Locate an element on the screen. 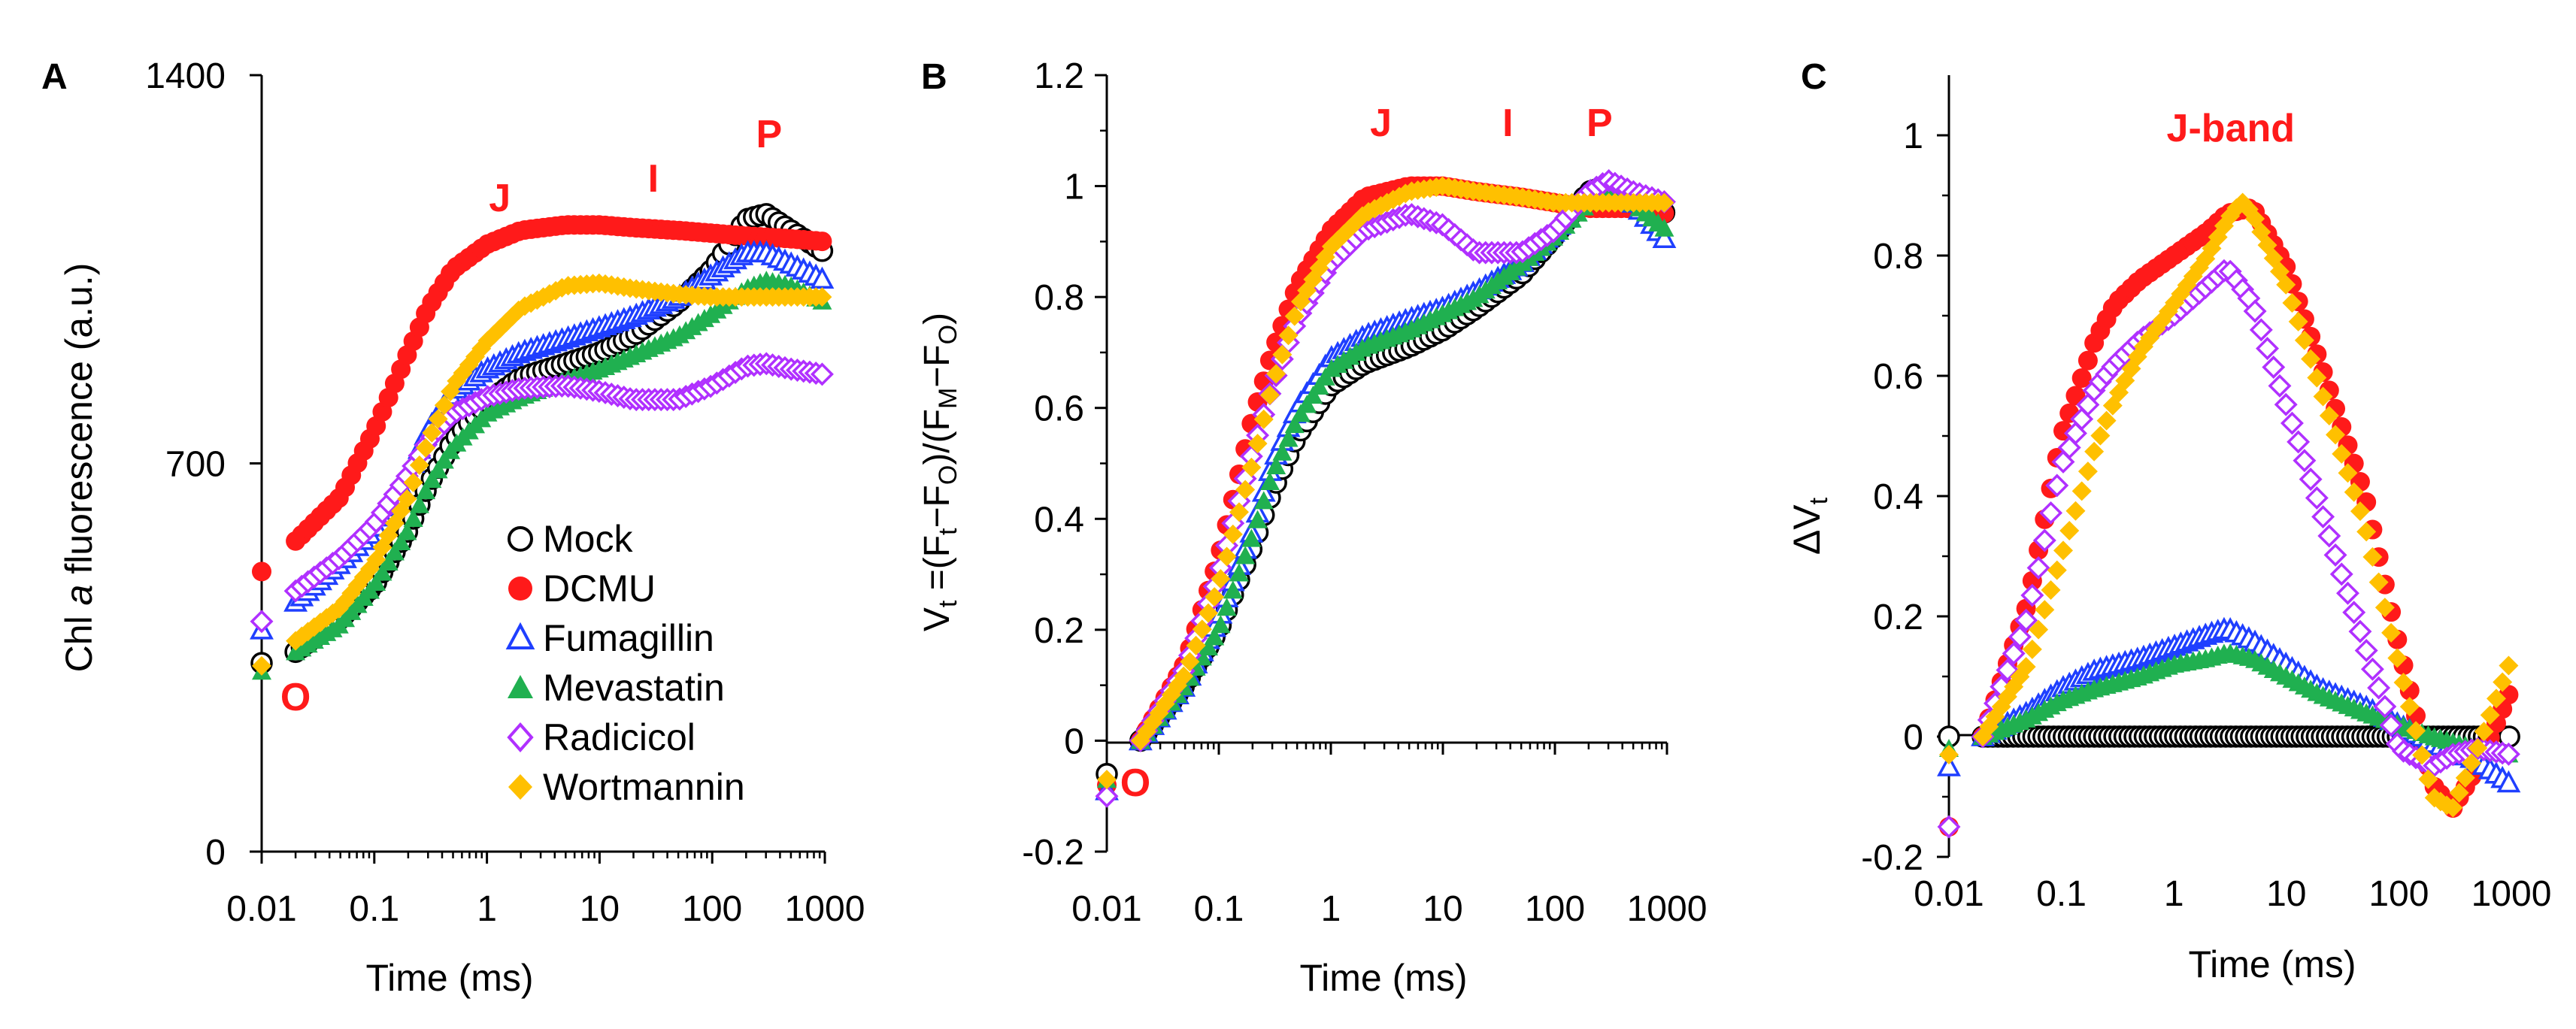 Image resolution: width=2576 pixels, height=1029 pixels. y-tick-label: -0.2 is located at coordinates (1892, 858).